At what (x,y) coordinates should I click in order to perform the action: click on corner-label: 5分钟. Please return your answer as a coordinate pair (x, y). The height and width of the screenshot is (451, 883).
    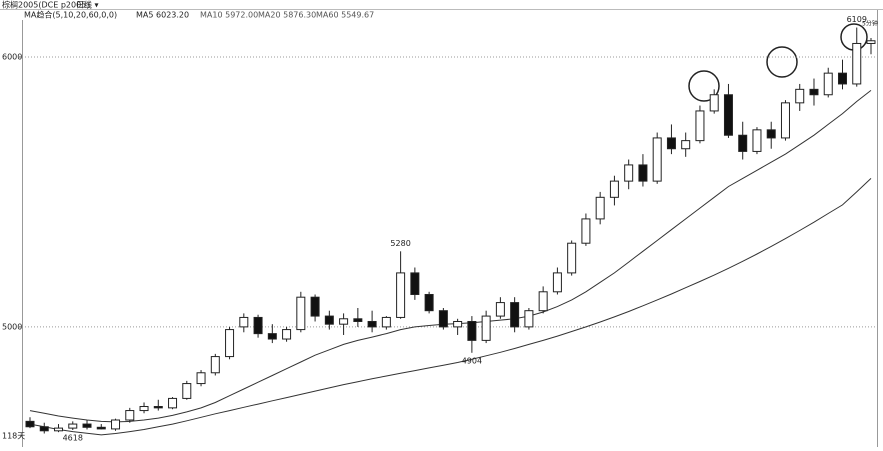
    Looking at the image, I should click on (870, 24).